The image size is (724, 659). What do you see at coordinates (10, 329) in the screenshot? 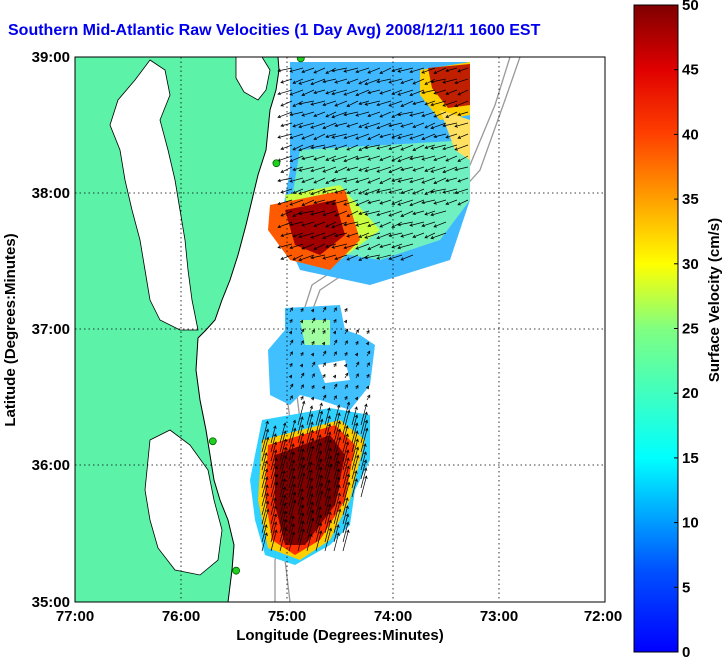
I see `y-axis-label: Latitude (Degrees:Minutes)` at bounding box center [10, 329].